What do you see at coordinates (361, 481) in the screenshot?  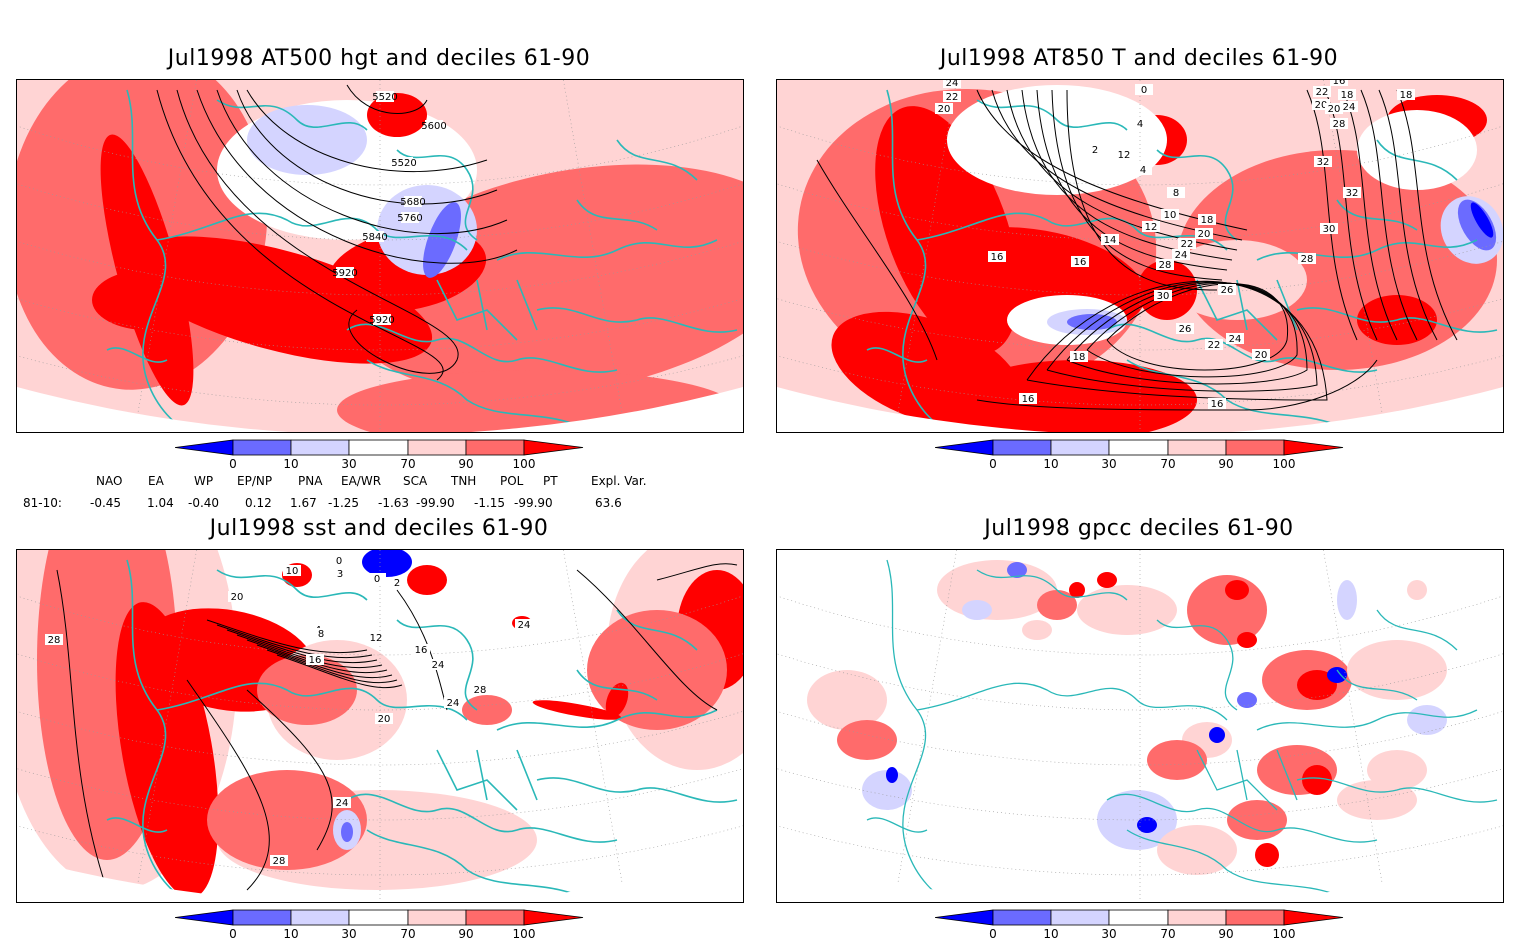 I see `index-header: EA/WR` at bounding box center [361, 481].